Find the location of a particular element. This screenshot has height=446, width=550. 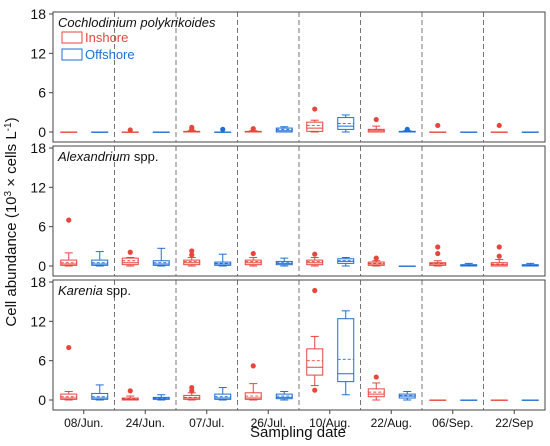

panel-title-italic: Alexandrium is located at coordinates (93, 156).